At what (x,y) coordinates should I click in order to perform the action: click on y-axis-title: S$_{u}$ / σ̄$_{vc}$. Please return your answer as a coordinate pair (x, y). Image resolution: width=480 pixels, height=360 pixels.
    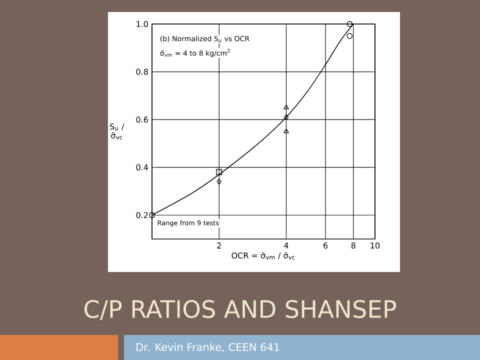
    Looking at the image, I should click on (117, 131).